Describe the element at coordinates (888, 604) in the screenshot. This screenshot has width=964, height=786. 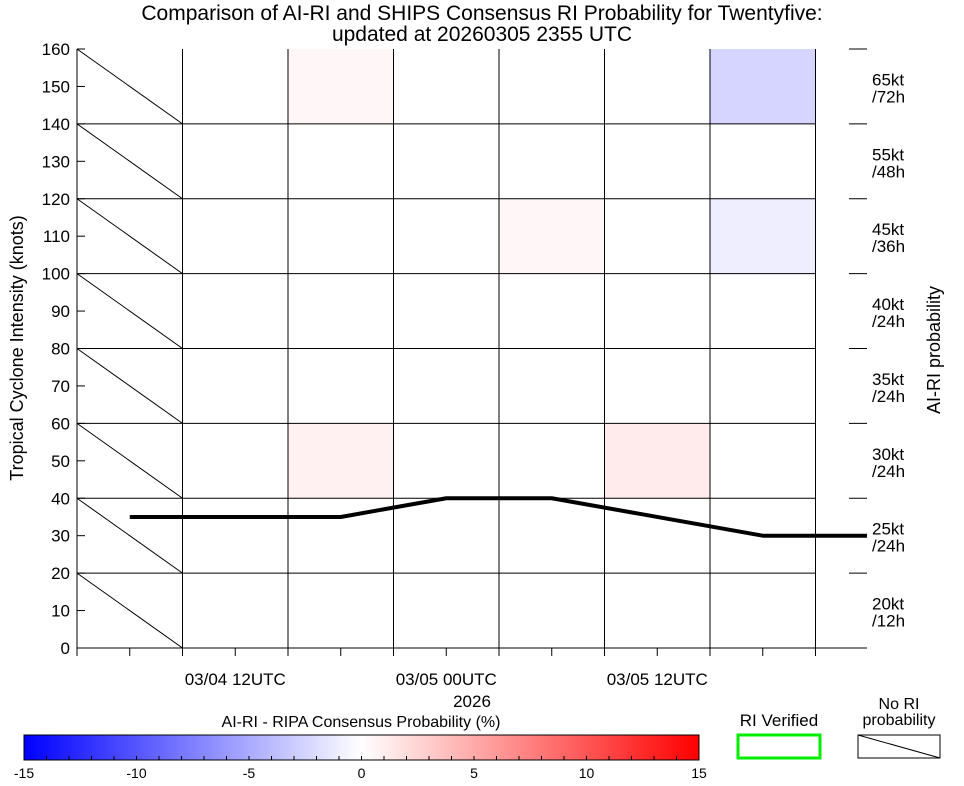
I see `threshold-label: 20kt` at that location.